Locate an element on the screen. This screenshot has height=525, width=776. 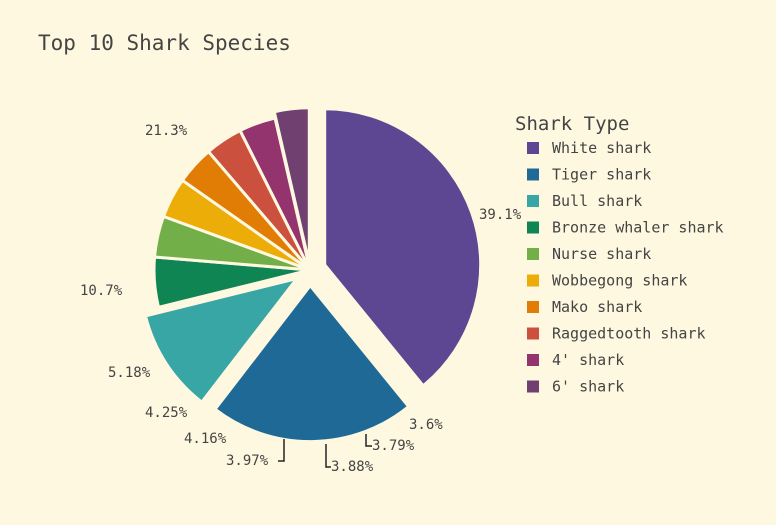
slice-label: 3.97% is located at coordinates (247, 461).